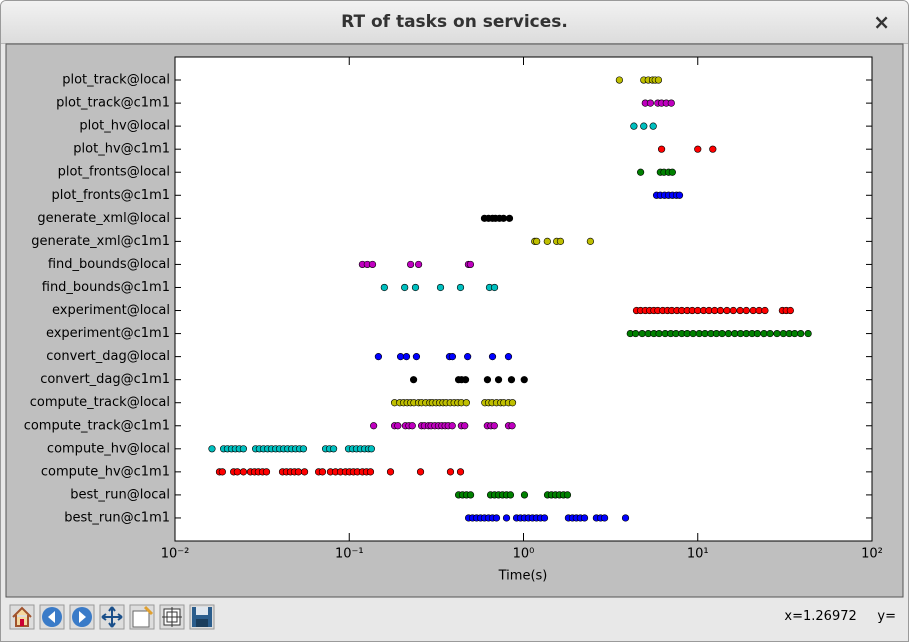 The width and height of the screenshot is (909, 642). What do you see at coordinates (82, 617) in the screenshot?
I see `forward-button` at bounding box center [82, 617].